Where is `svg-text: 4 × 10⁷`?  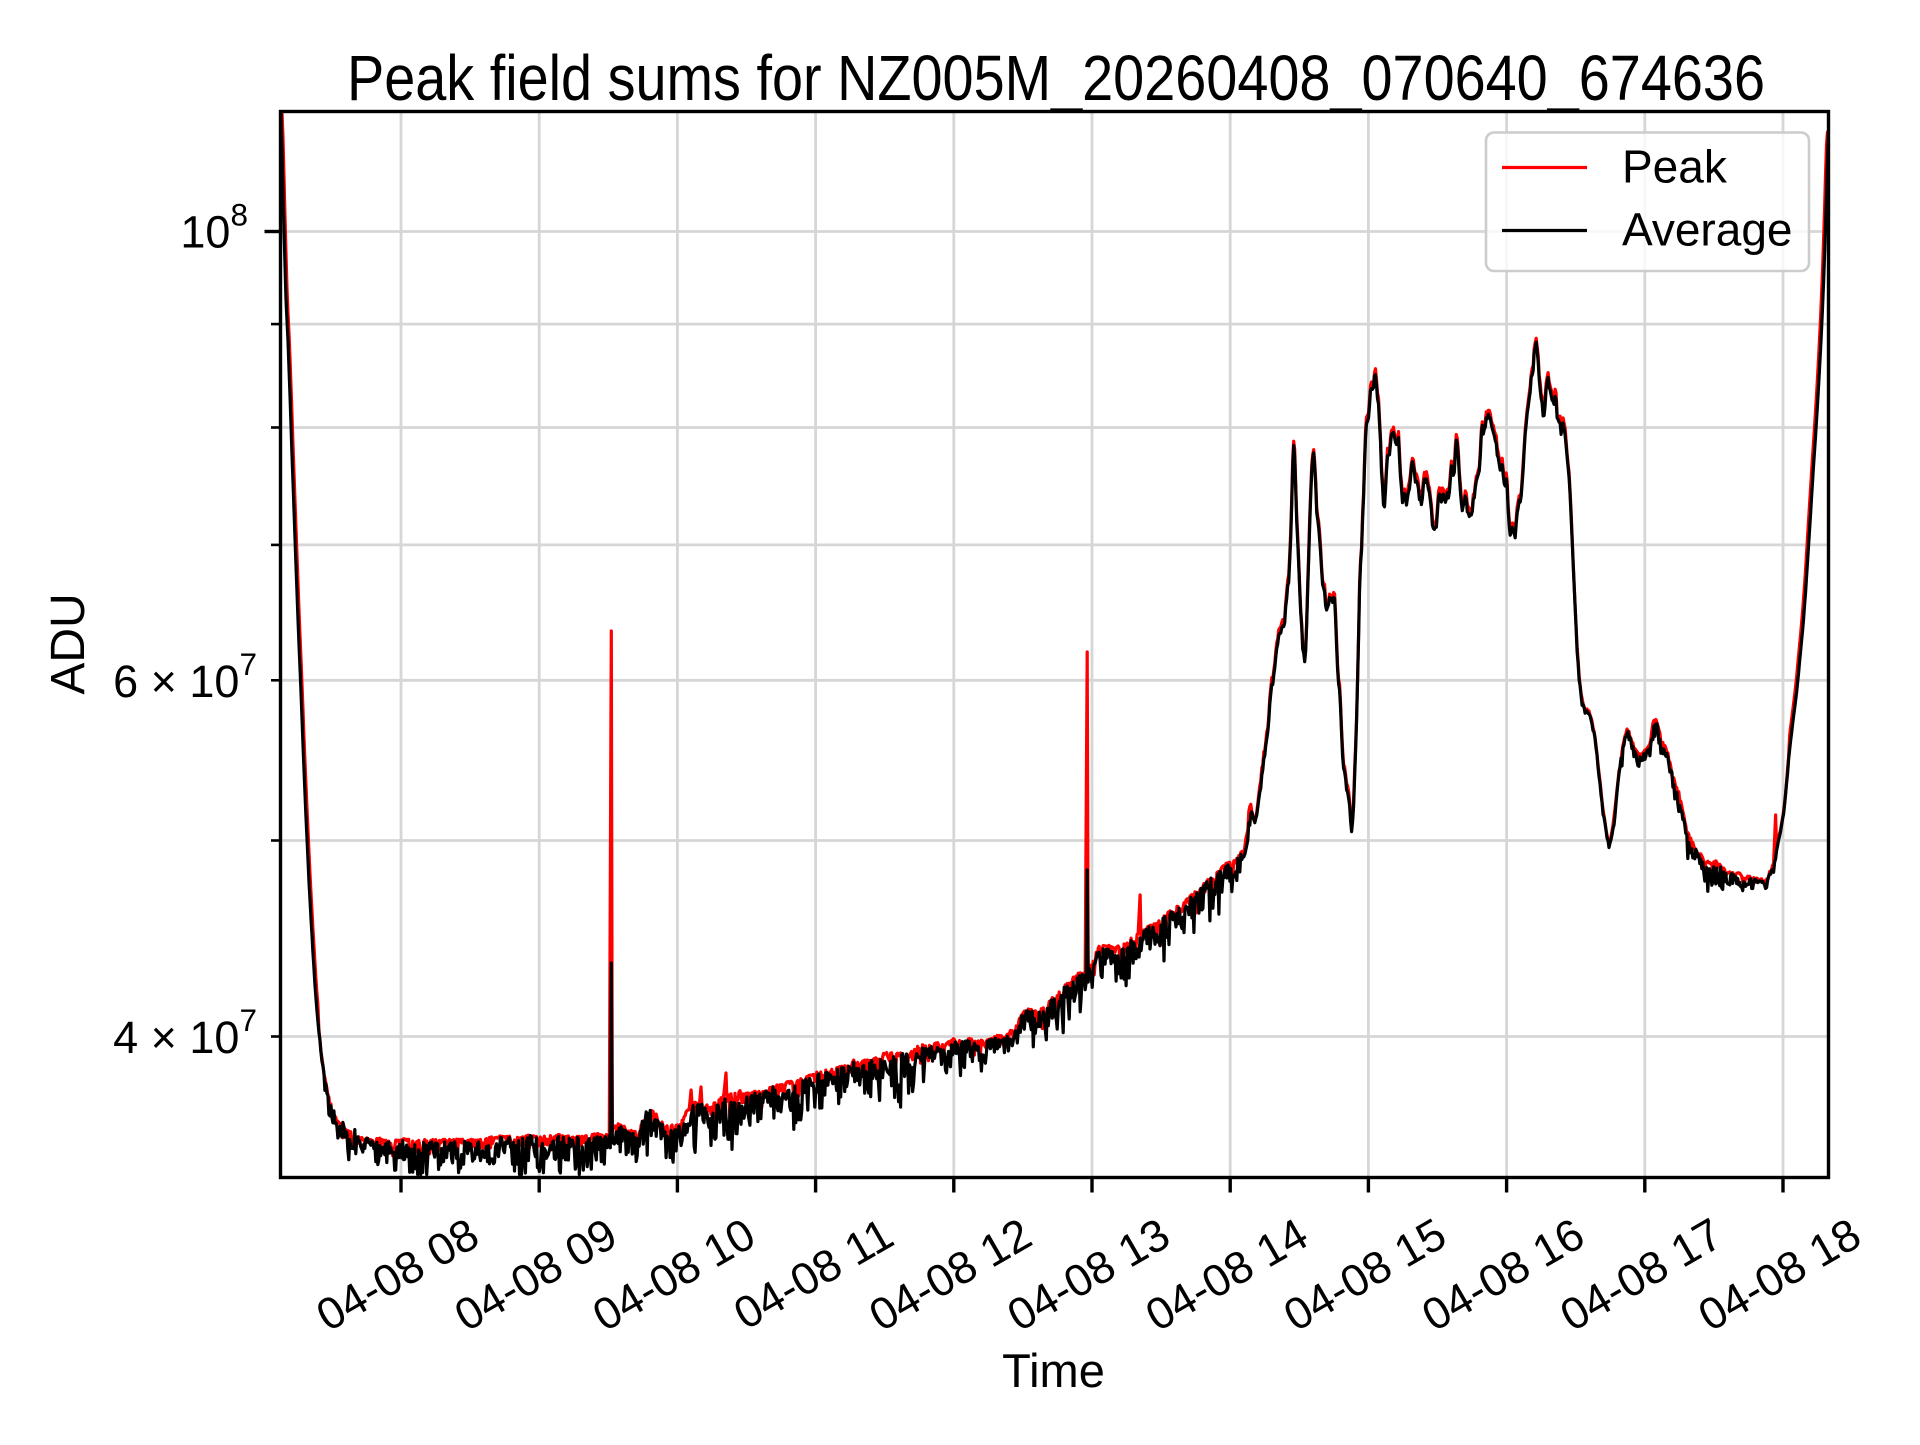
svg-text: 4 × 10⁷ is located at coordinates (185, 1032).